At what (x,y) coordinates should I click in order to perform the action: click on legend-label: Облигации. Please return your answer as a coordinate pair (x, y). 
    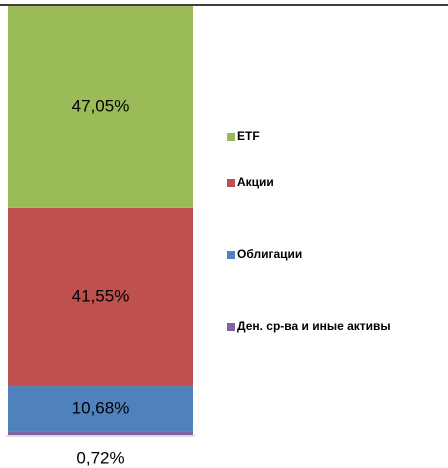
    Looking at the image, I should click on (269, 254).